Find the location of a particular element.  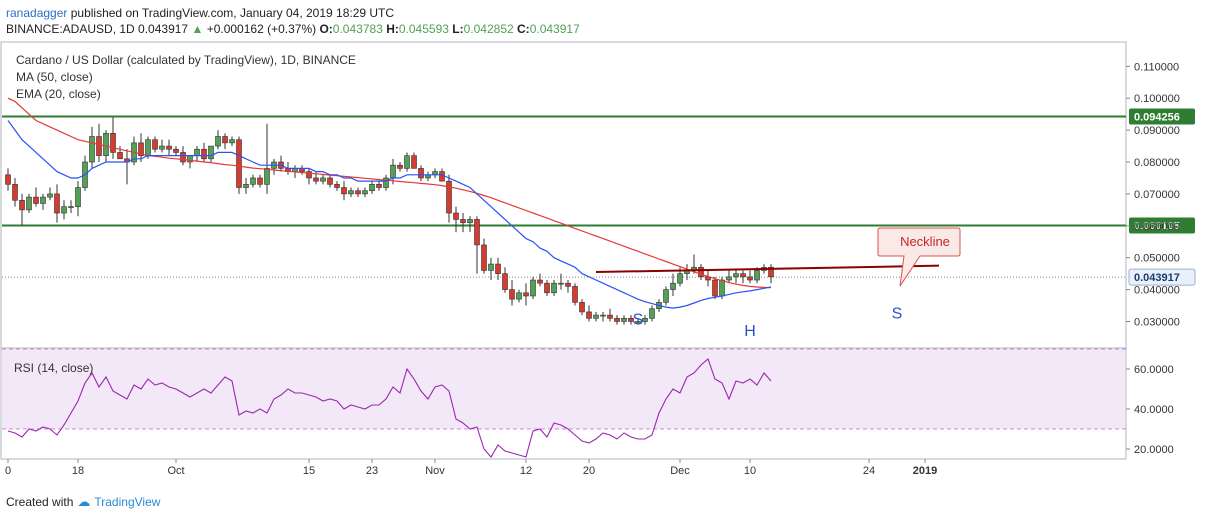

time-tick-label: 23 is located at coordinates (372, 471).